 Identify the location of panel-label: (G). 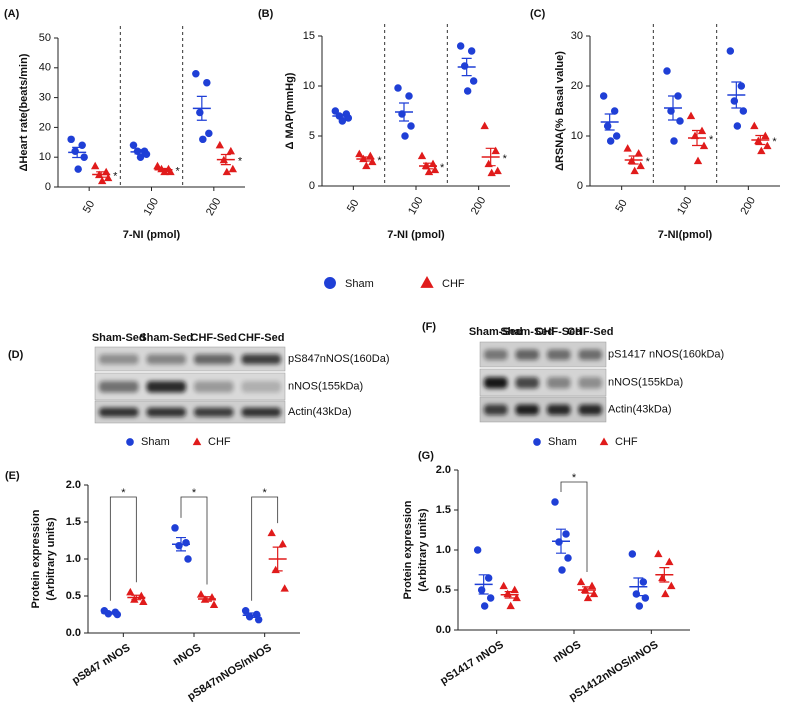
(426, 456).